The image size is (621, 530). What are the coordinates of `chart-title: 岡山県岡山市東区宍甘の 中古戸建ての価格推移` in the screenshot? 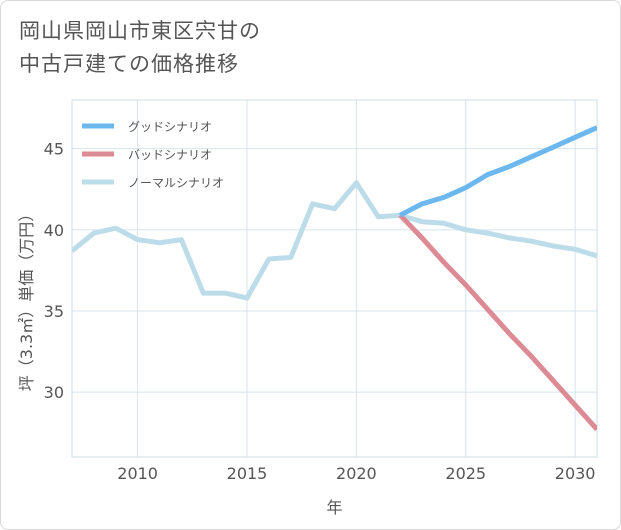 It's located at (279, 48).